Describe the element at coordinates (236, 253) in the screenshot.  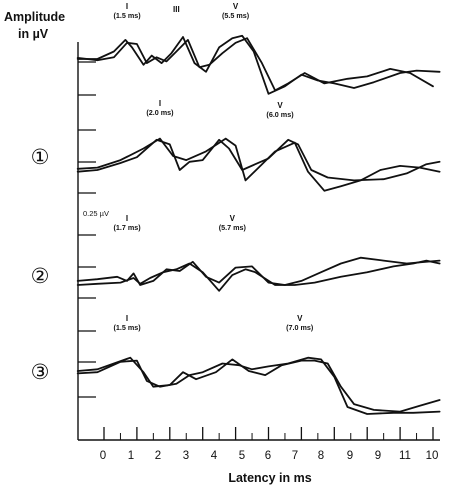
I see `waveform-panel-3: ② I(1.7 ms) V(5.7 ms)` at that location.